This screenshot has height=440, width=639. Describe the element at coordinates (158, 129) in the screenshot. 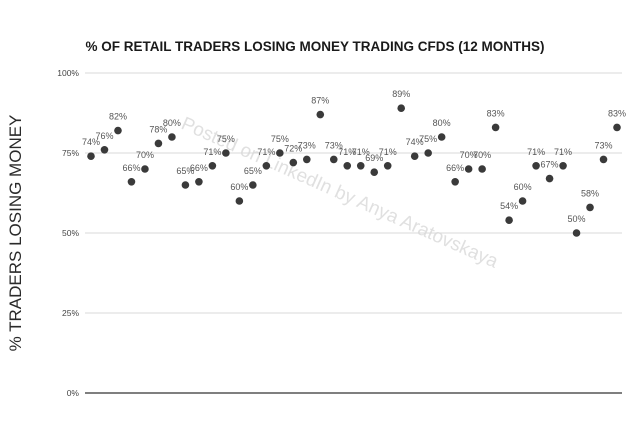

I see `data-label: 78%` at that location.